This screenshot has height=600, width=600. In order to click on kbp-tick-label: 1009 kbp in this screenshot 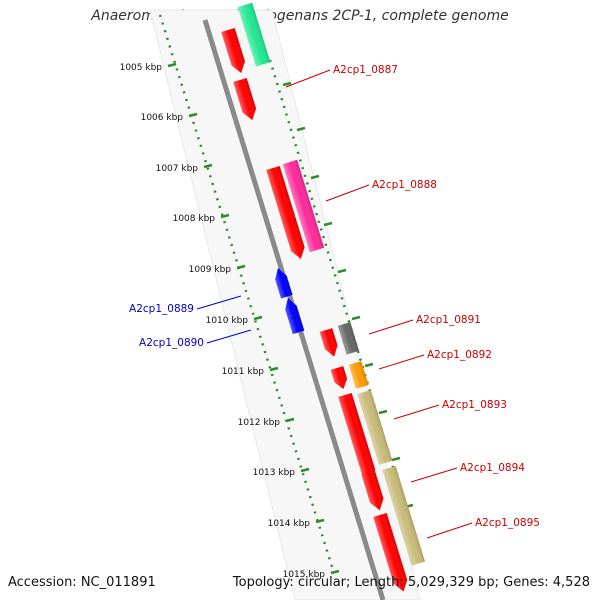, I will do `click(210, 270)`.